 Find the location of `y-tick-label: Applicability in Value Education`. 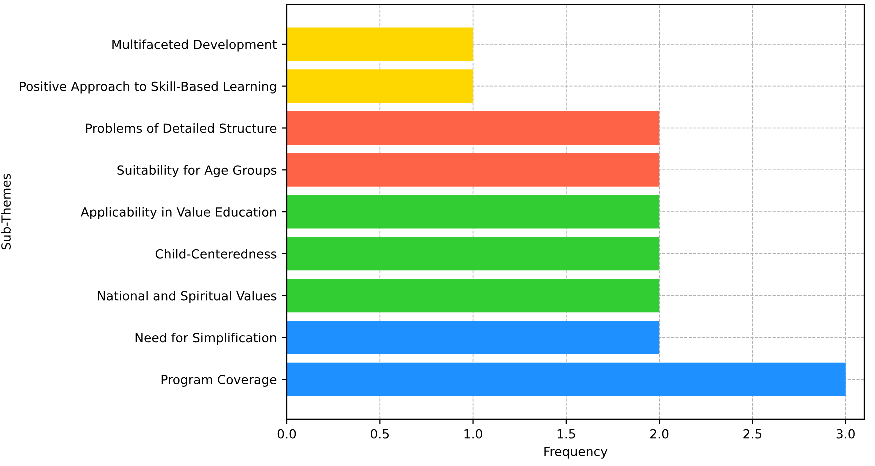

y-tick-label: Applicability in Value Education is located at coordinates (178, 213).